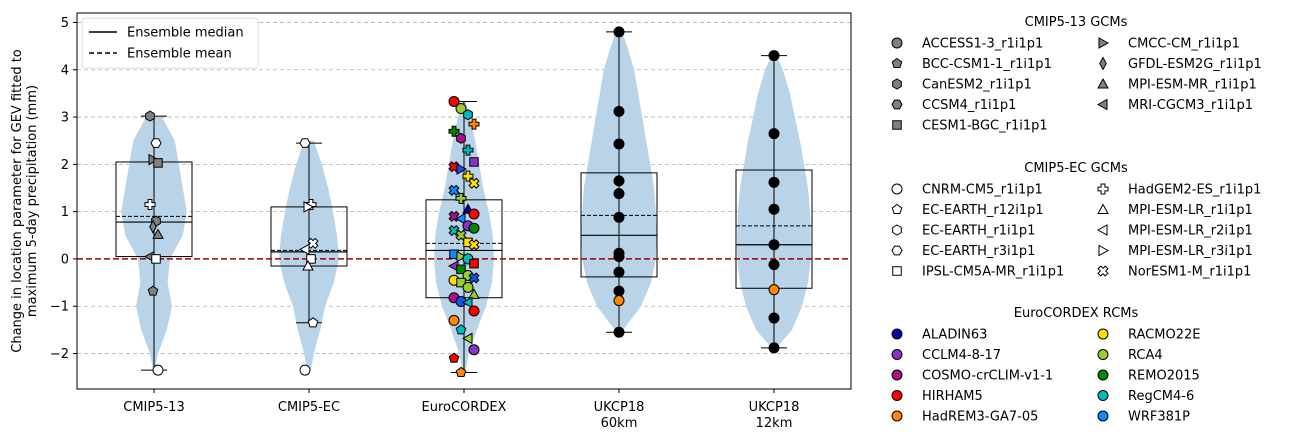 The width and height of the screenshot is (1299, 440). I want to click on legend-entry-label: MRI-CGCM3_r1i1p1, so click(1190, 105).